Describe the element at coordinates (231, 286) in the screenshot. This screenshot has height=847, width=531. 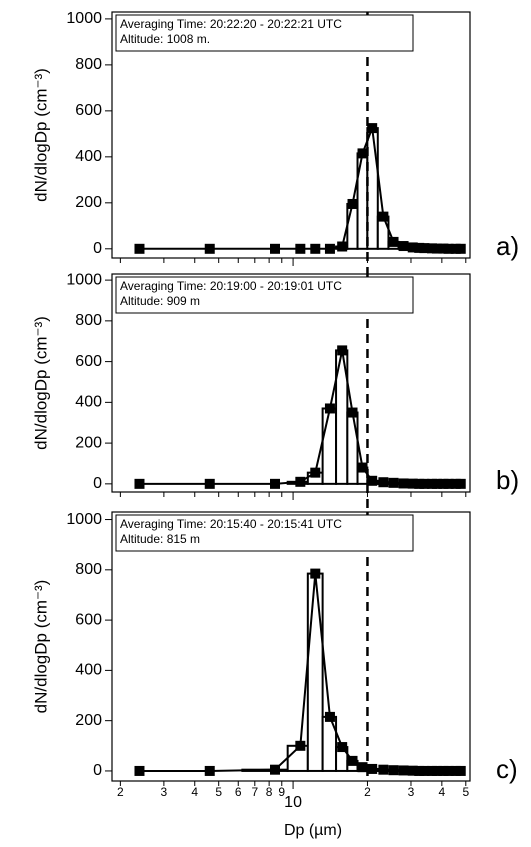
I see `annotation: Averaging Time: 20:19:00 - 20:19:01 UTC` at that location.